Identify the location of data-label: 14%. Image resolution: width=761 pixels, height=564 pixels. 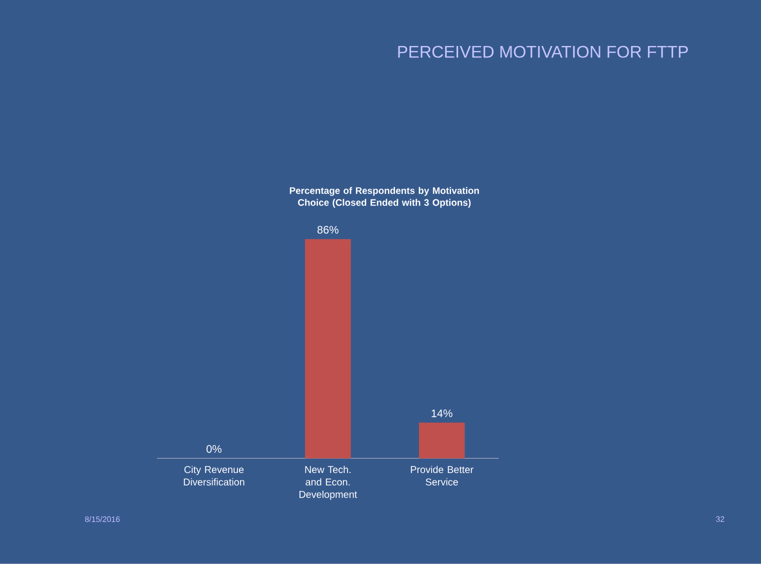
(442, 414).